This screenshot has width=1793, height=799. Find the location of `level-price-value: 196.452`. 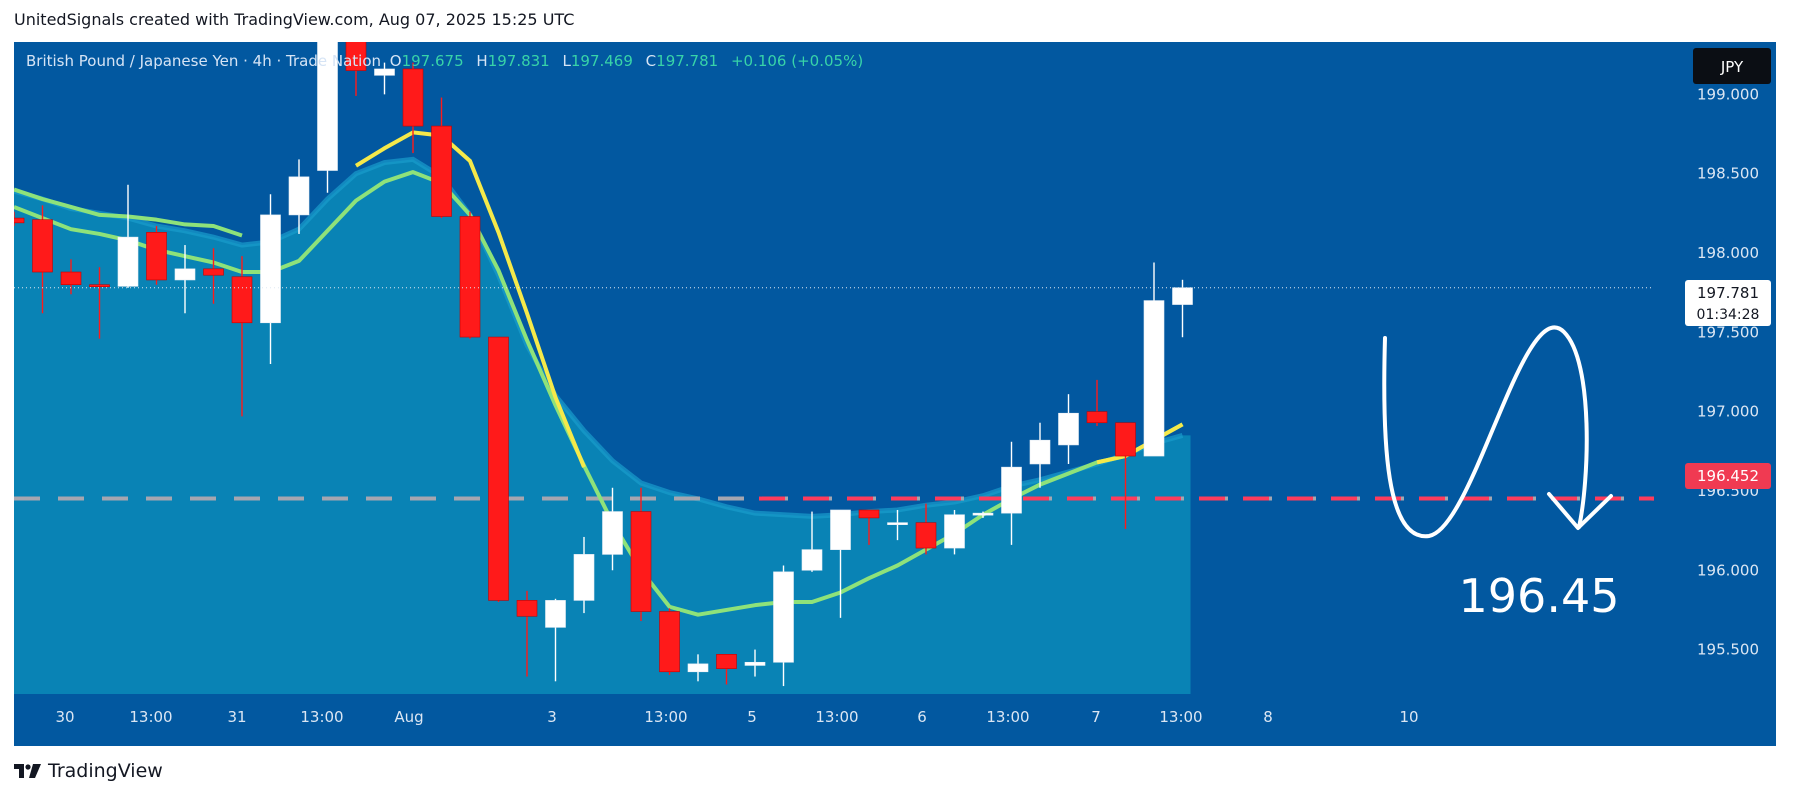

level-price-value: 196.452 is located at coordinates (1728, 476).